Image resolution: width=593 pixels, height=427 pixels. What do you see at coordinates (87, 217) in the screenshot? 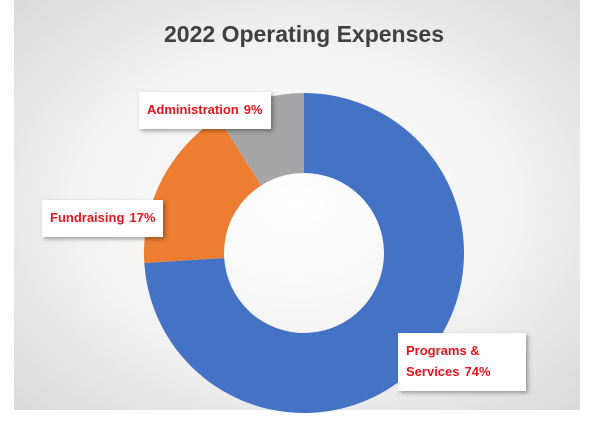
I see `category-label: Fundraising` at bounding box center [87, 217].